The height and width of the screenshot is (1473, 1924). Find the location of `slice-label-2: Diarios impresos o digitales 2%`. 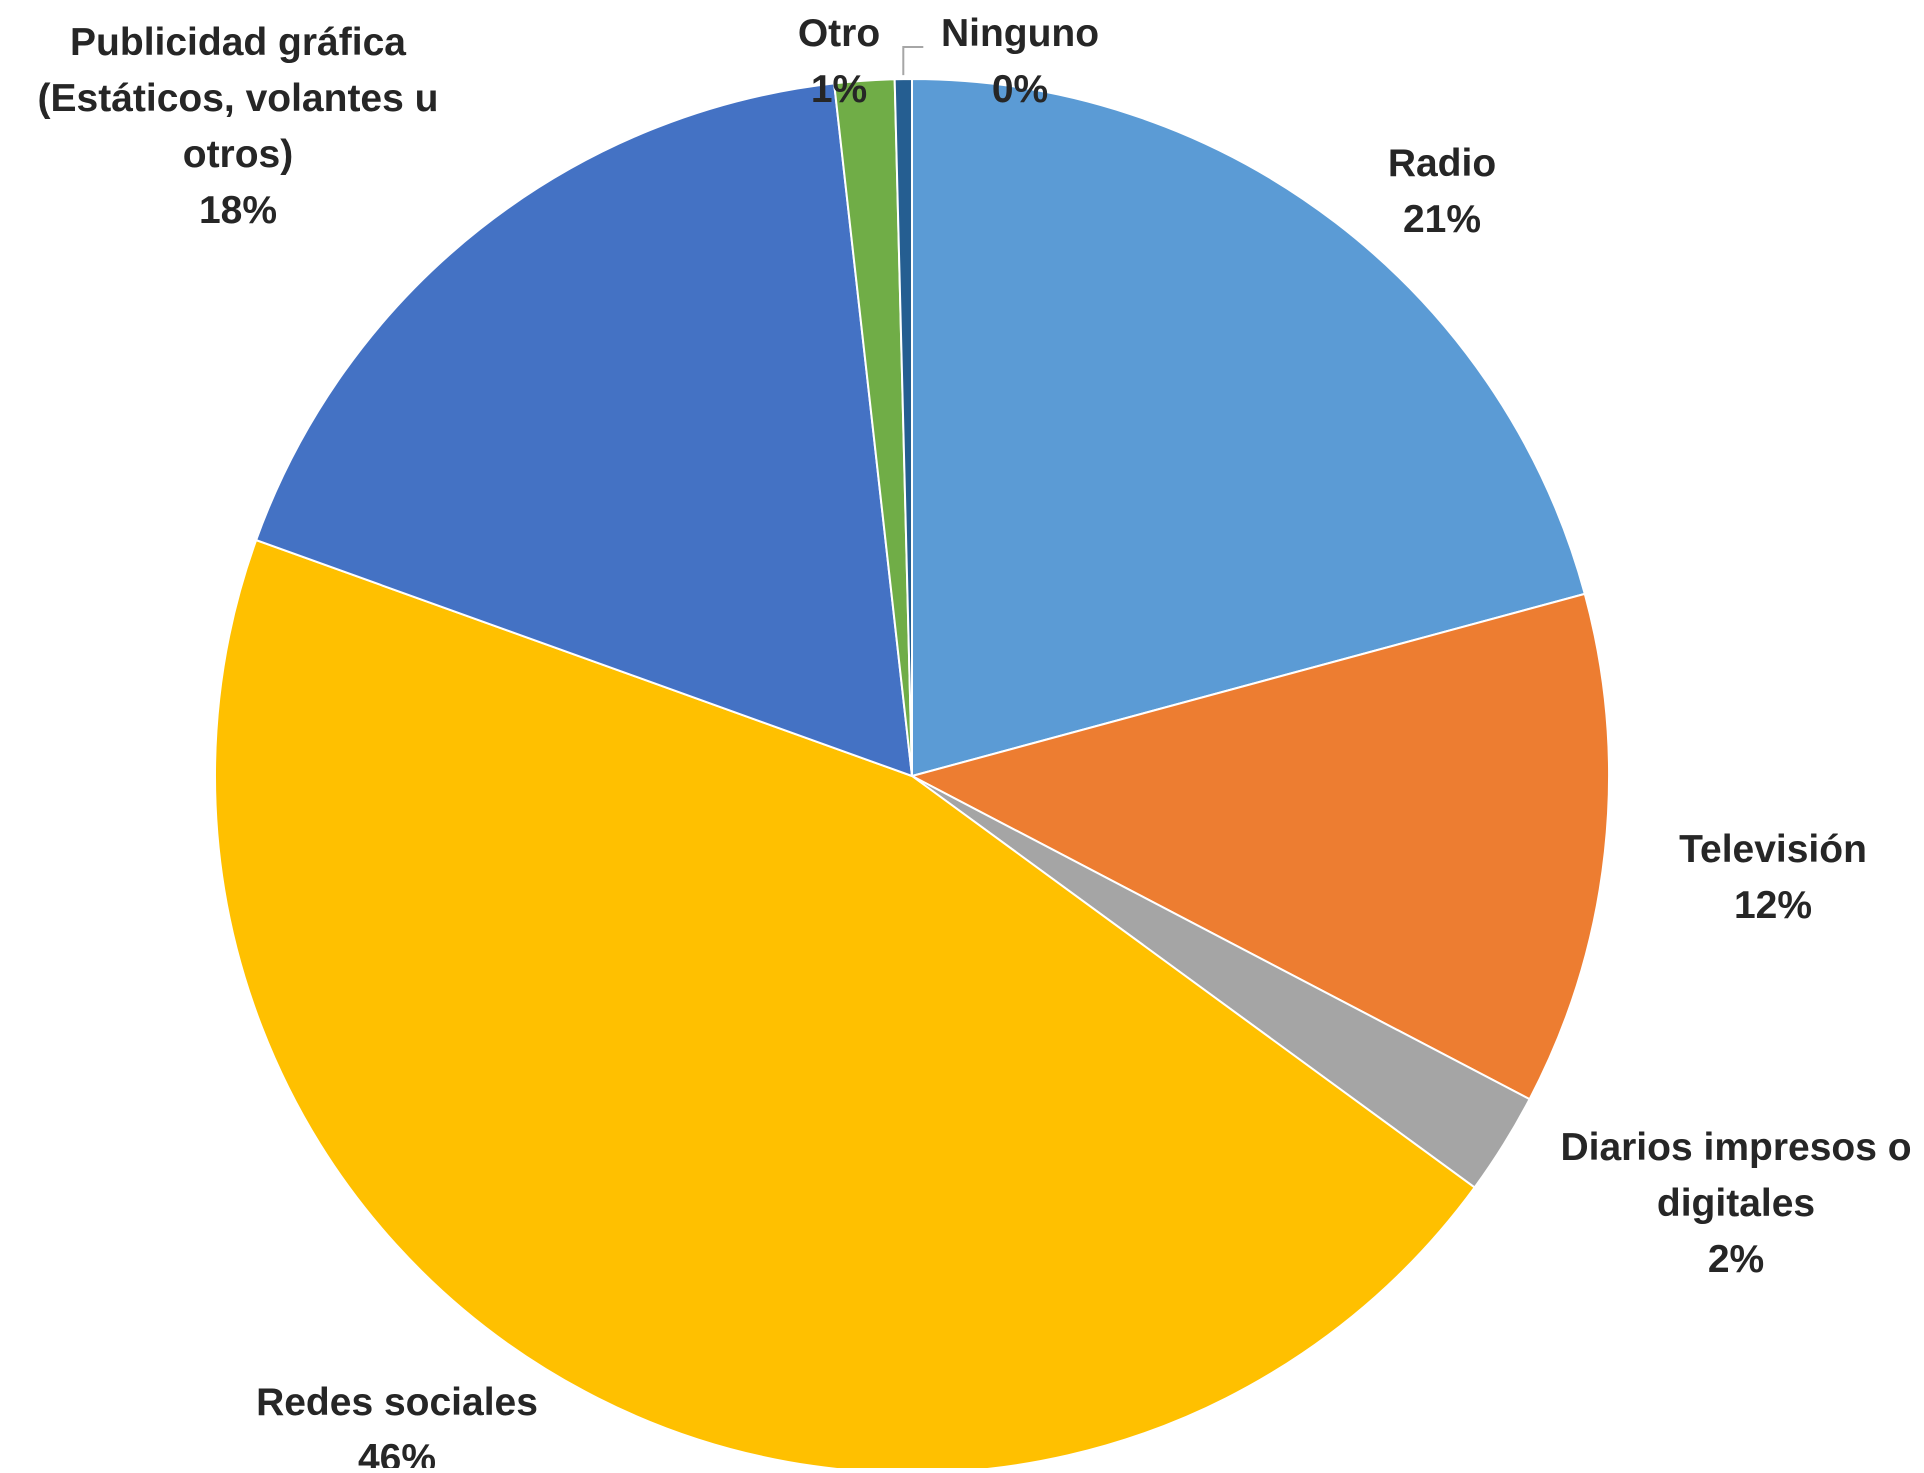

slice-label-2: Diarios impresos o digitales 2% is located at coordinates (1735, 1203).